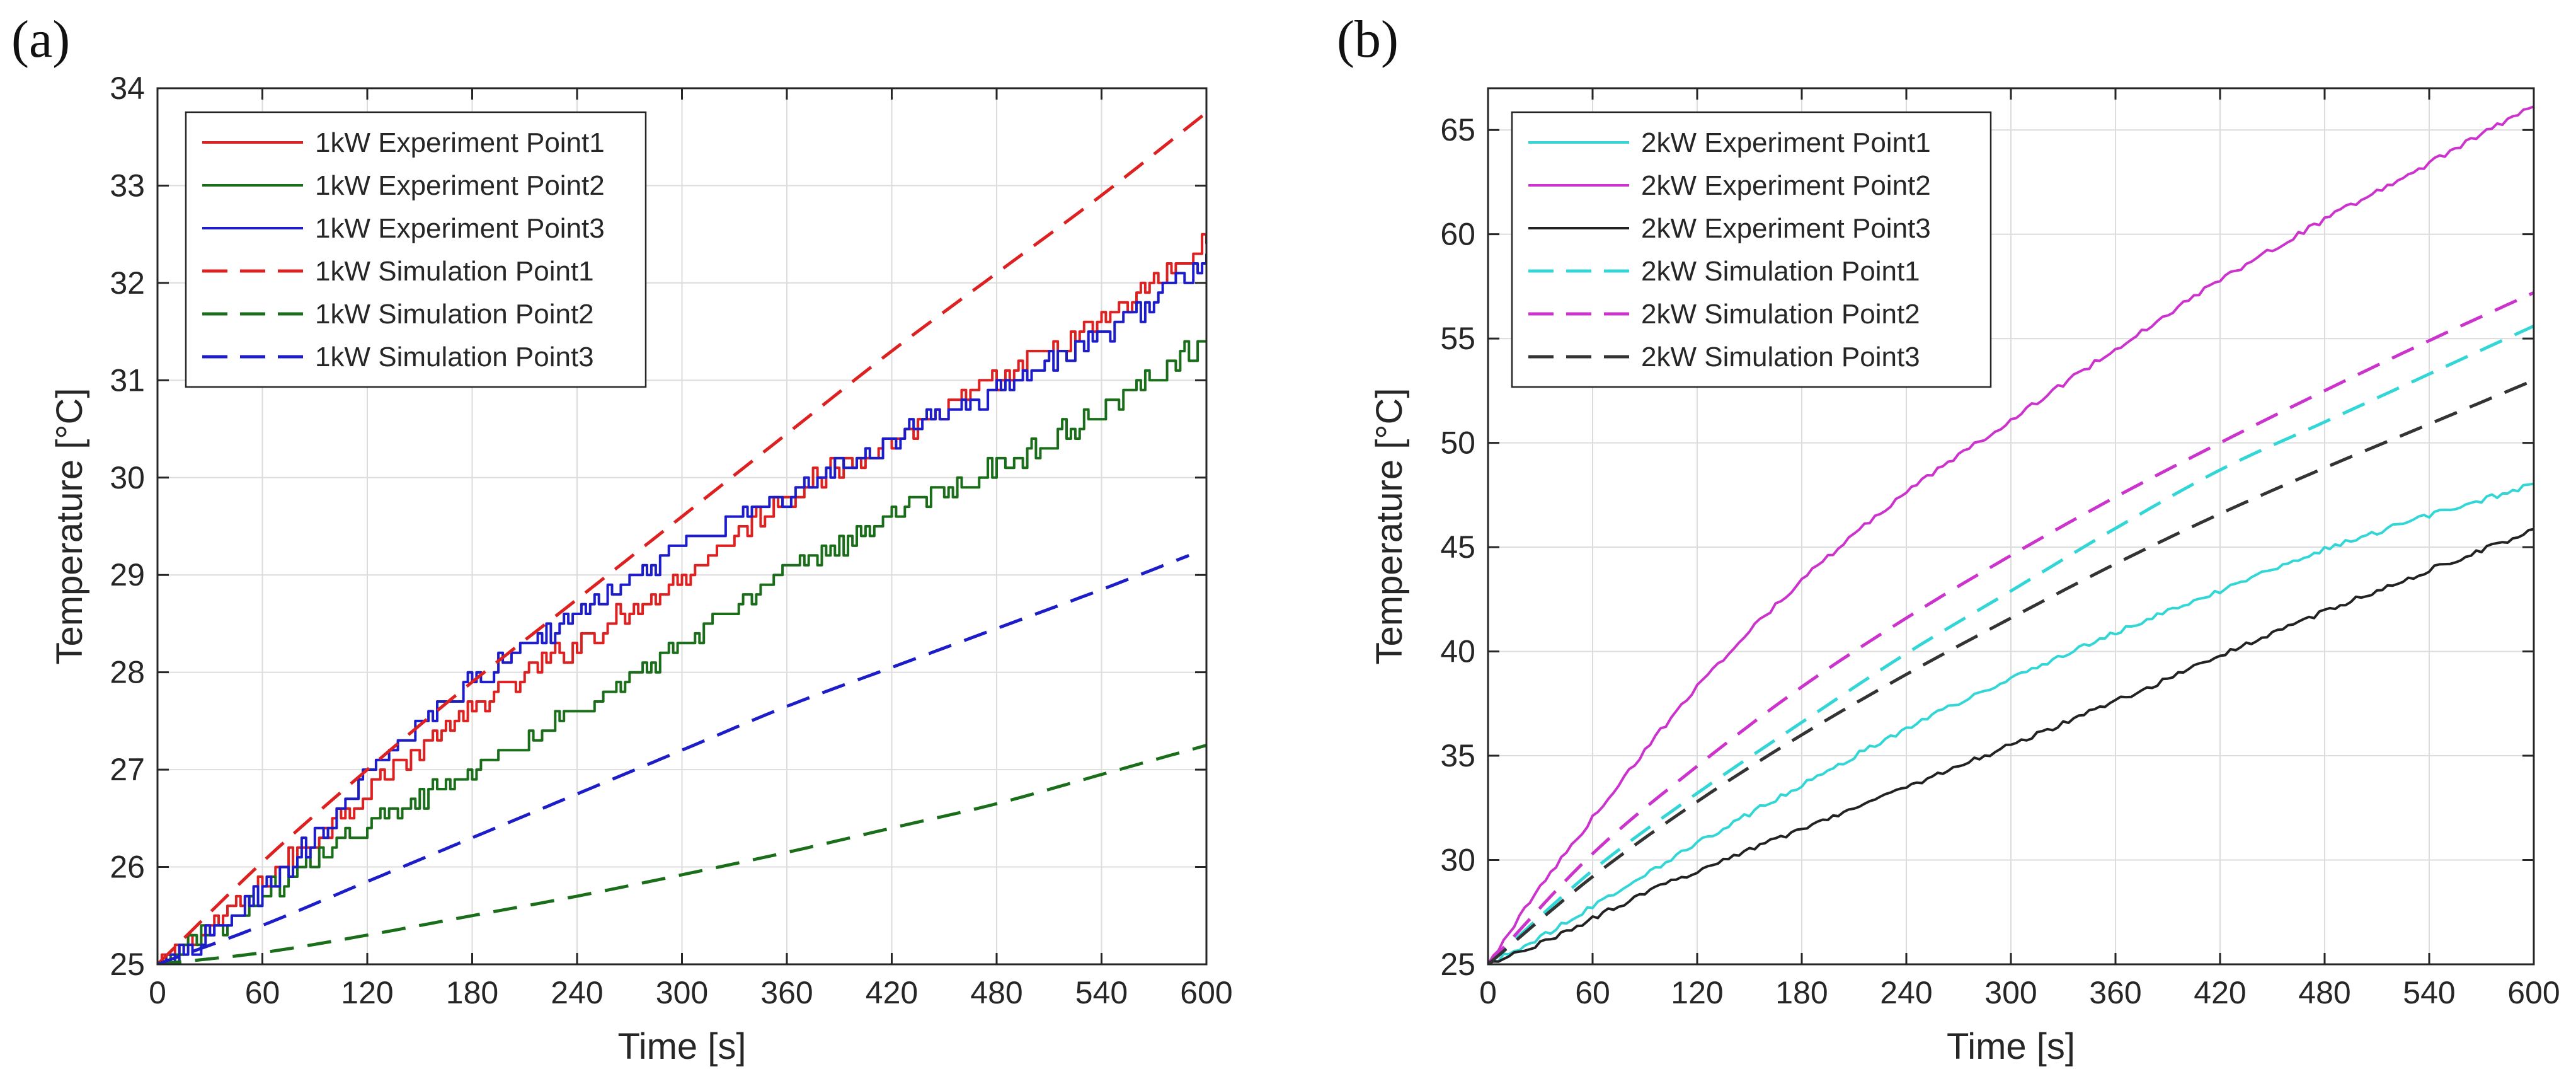 The image size is (2576, 1091). What do you see at coordinates (1457, 443) in the screenshot?
I see `y-tick-label: 50` at bounding box center [1457, 443].